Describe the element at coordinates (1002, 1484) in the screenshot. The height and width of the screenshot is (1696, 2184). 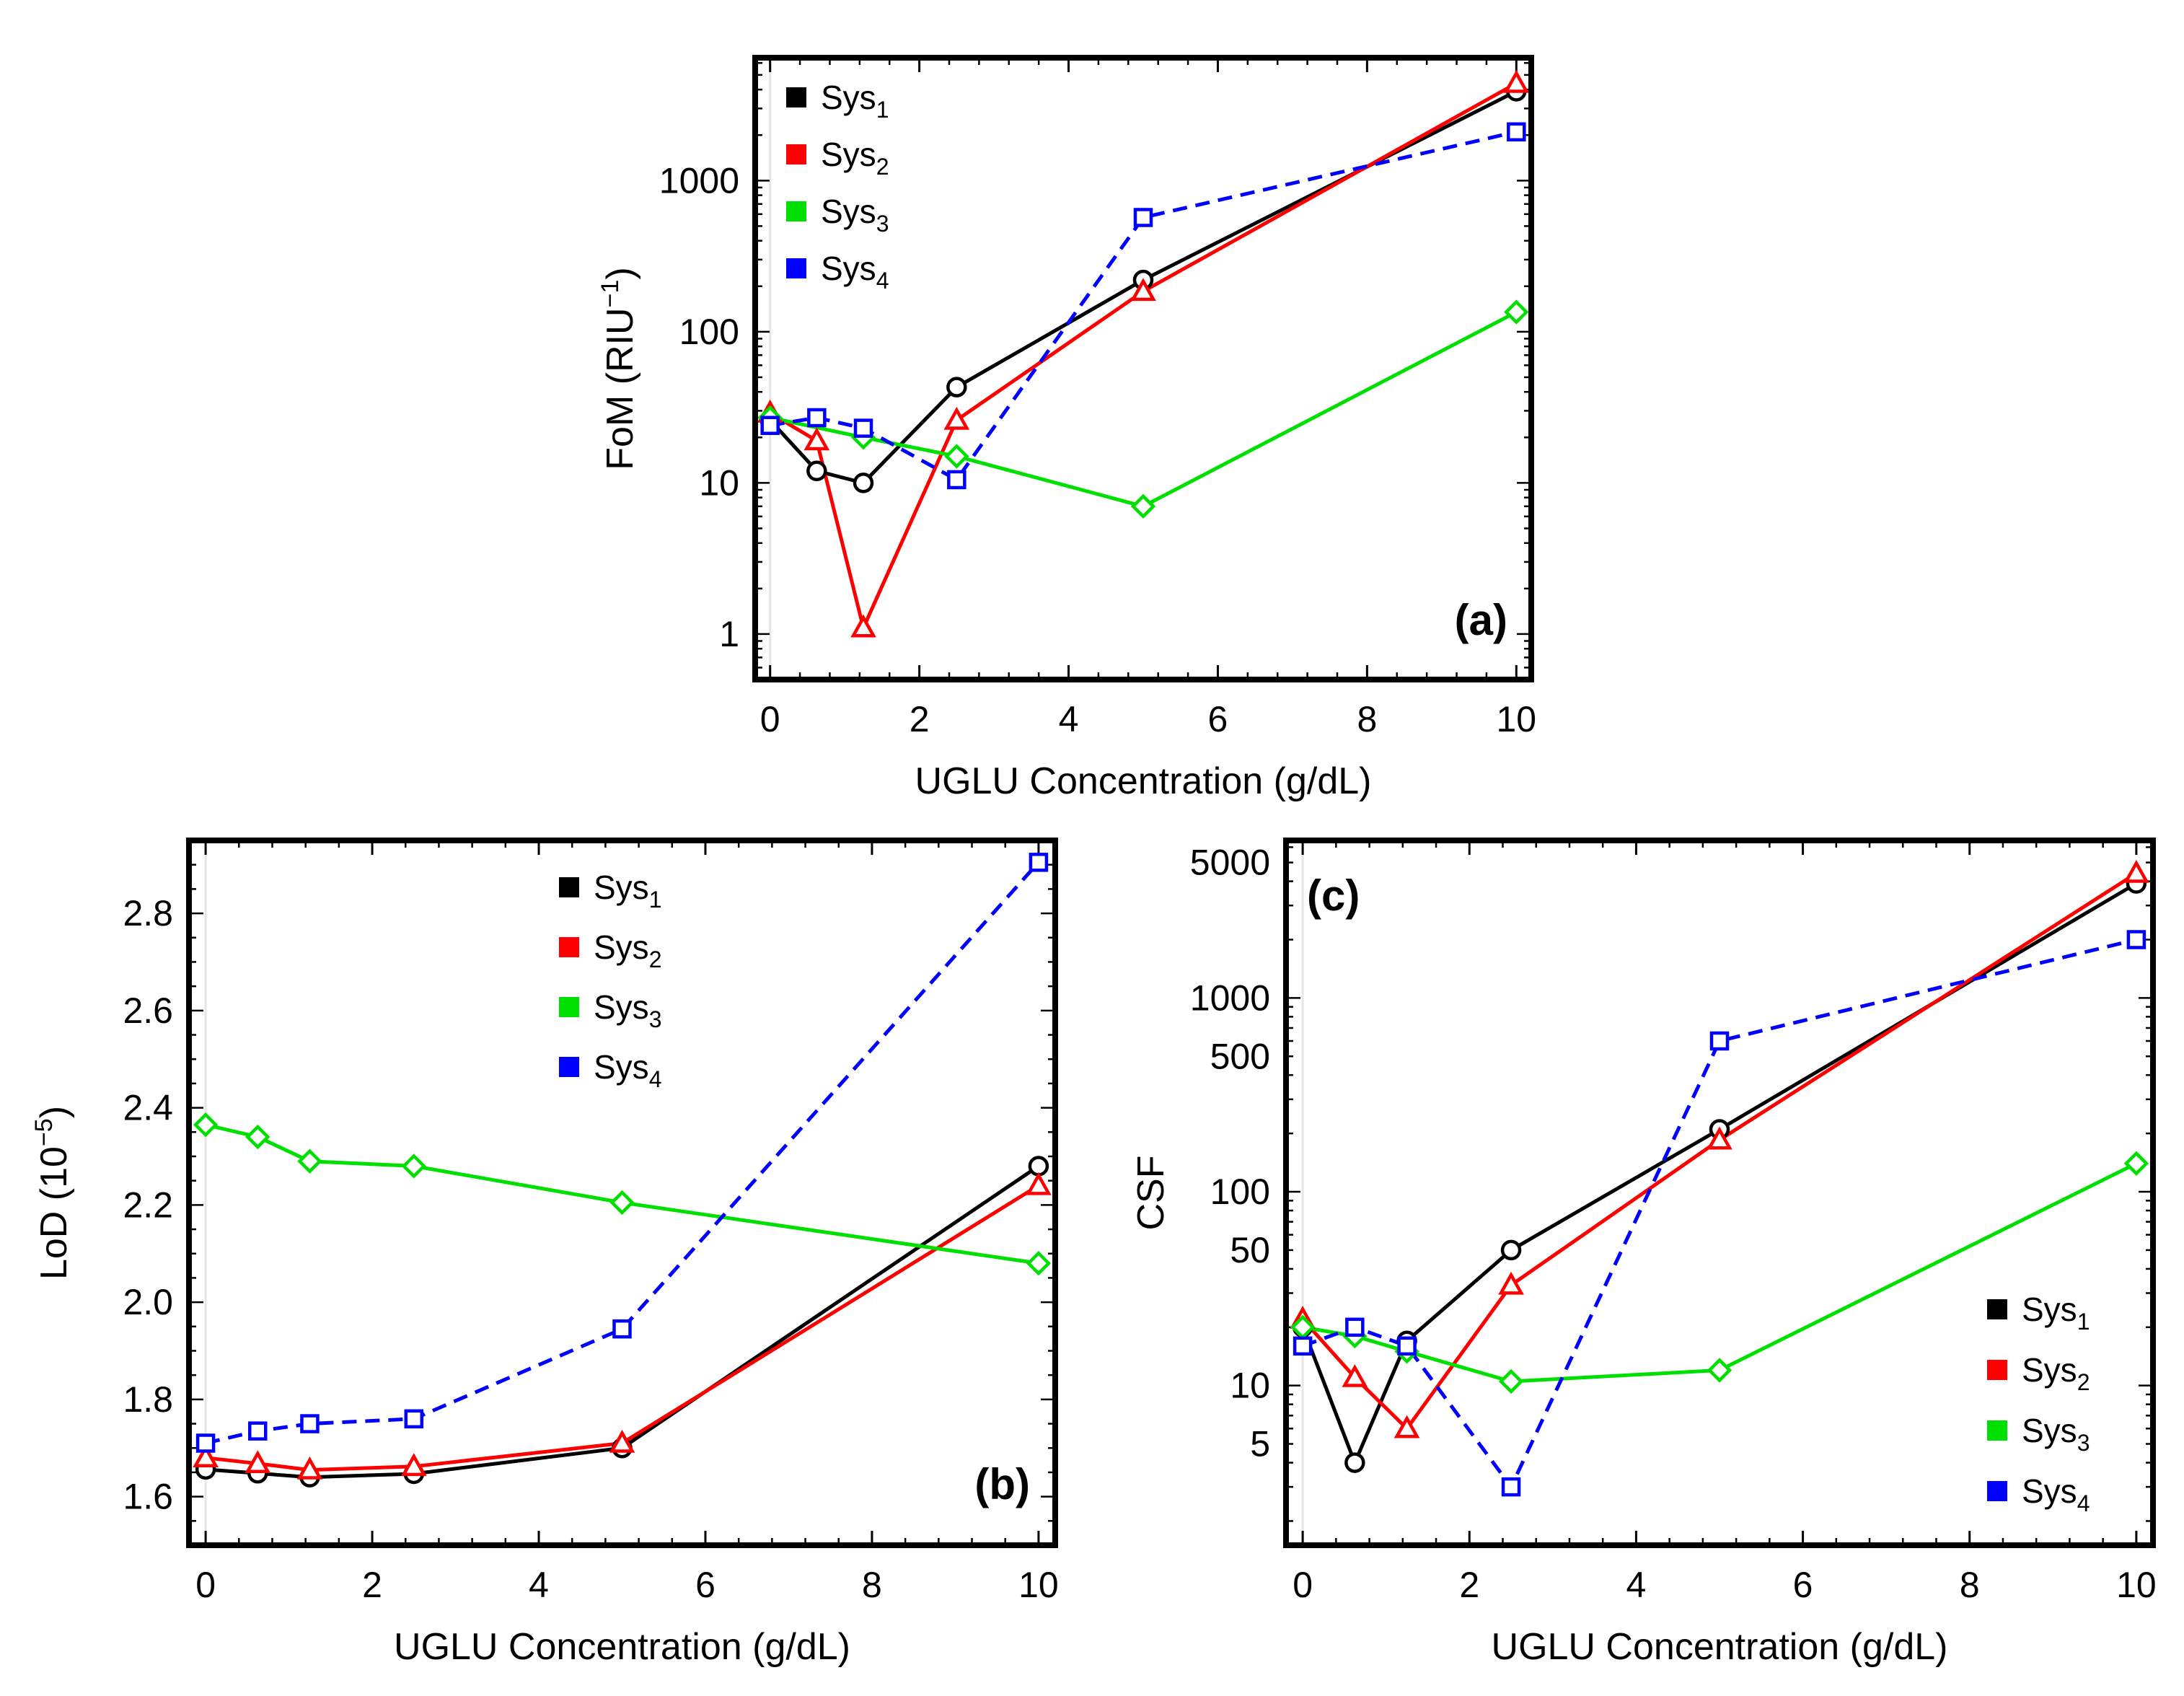
I see `panel-label: (b)` at that location.